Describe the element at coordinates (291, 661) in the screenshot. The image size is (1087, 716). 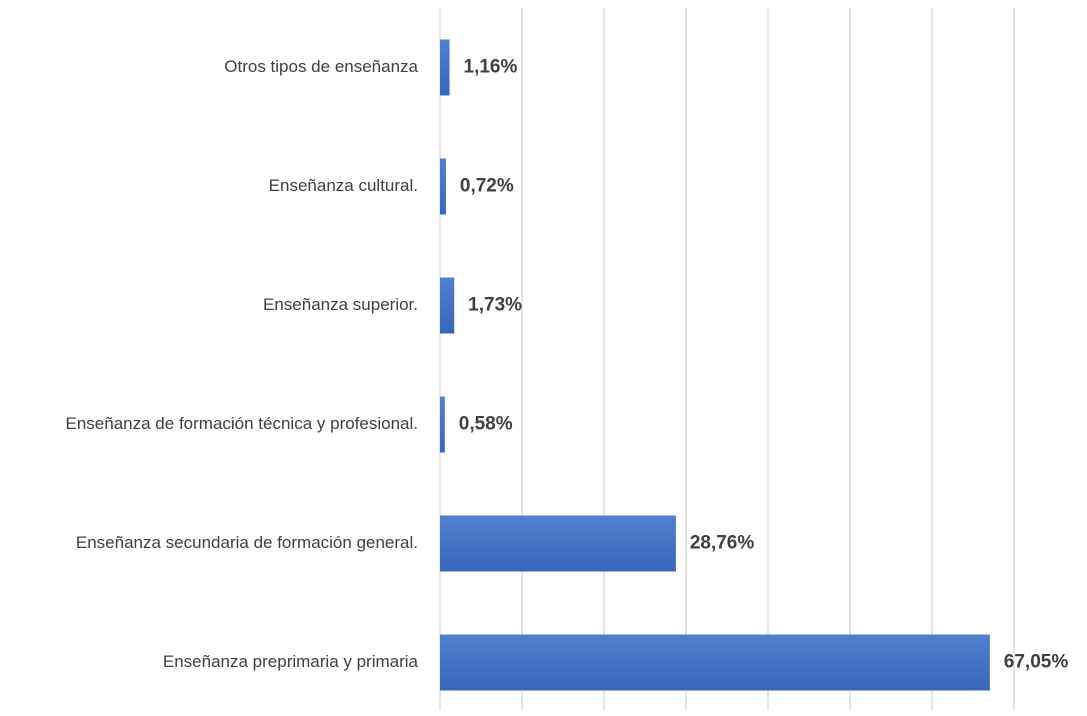
I see `y-tick-label: Enseñanza preprimaria y primaria` at that location.